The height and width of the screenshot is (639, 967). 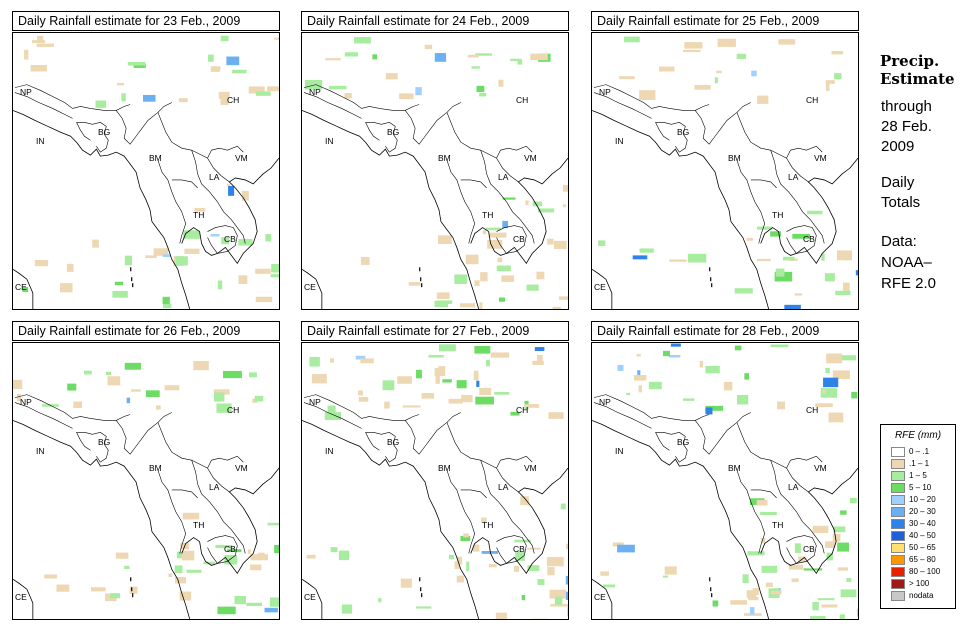 I want to click on country-label-ch: CH, so click(x=233, y=100).